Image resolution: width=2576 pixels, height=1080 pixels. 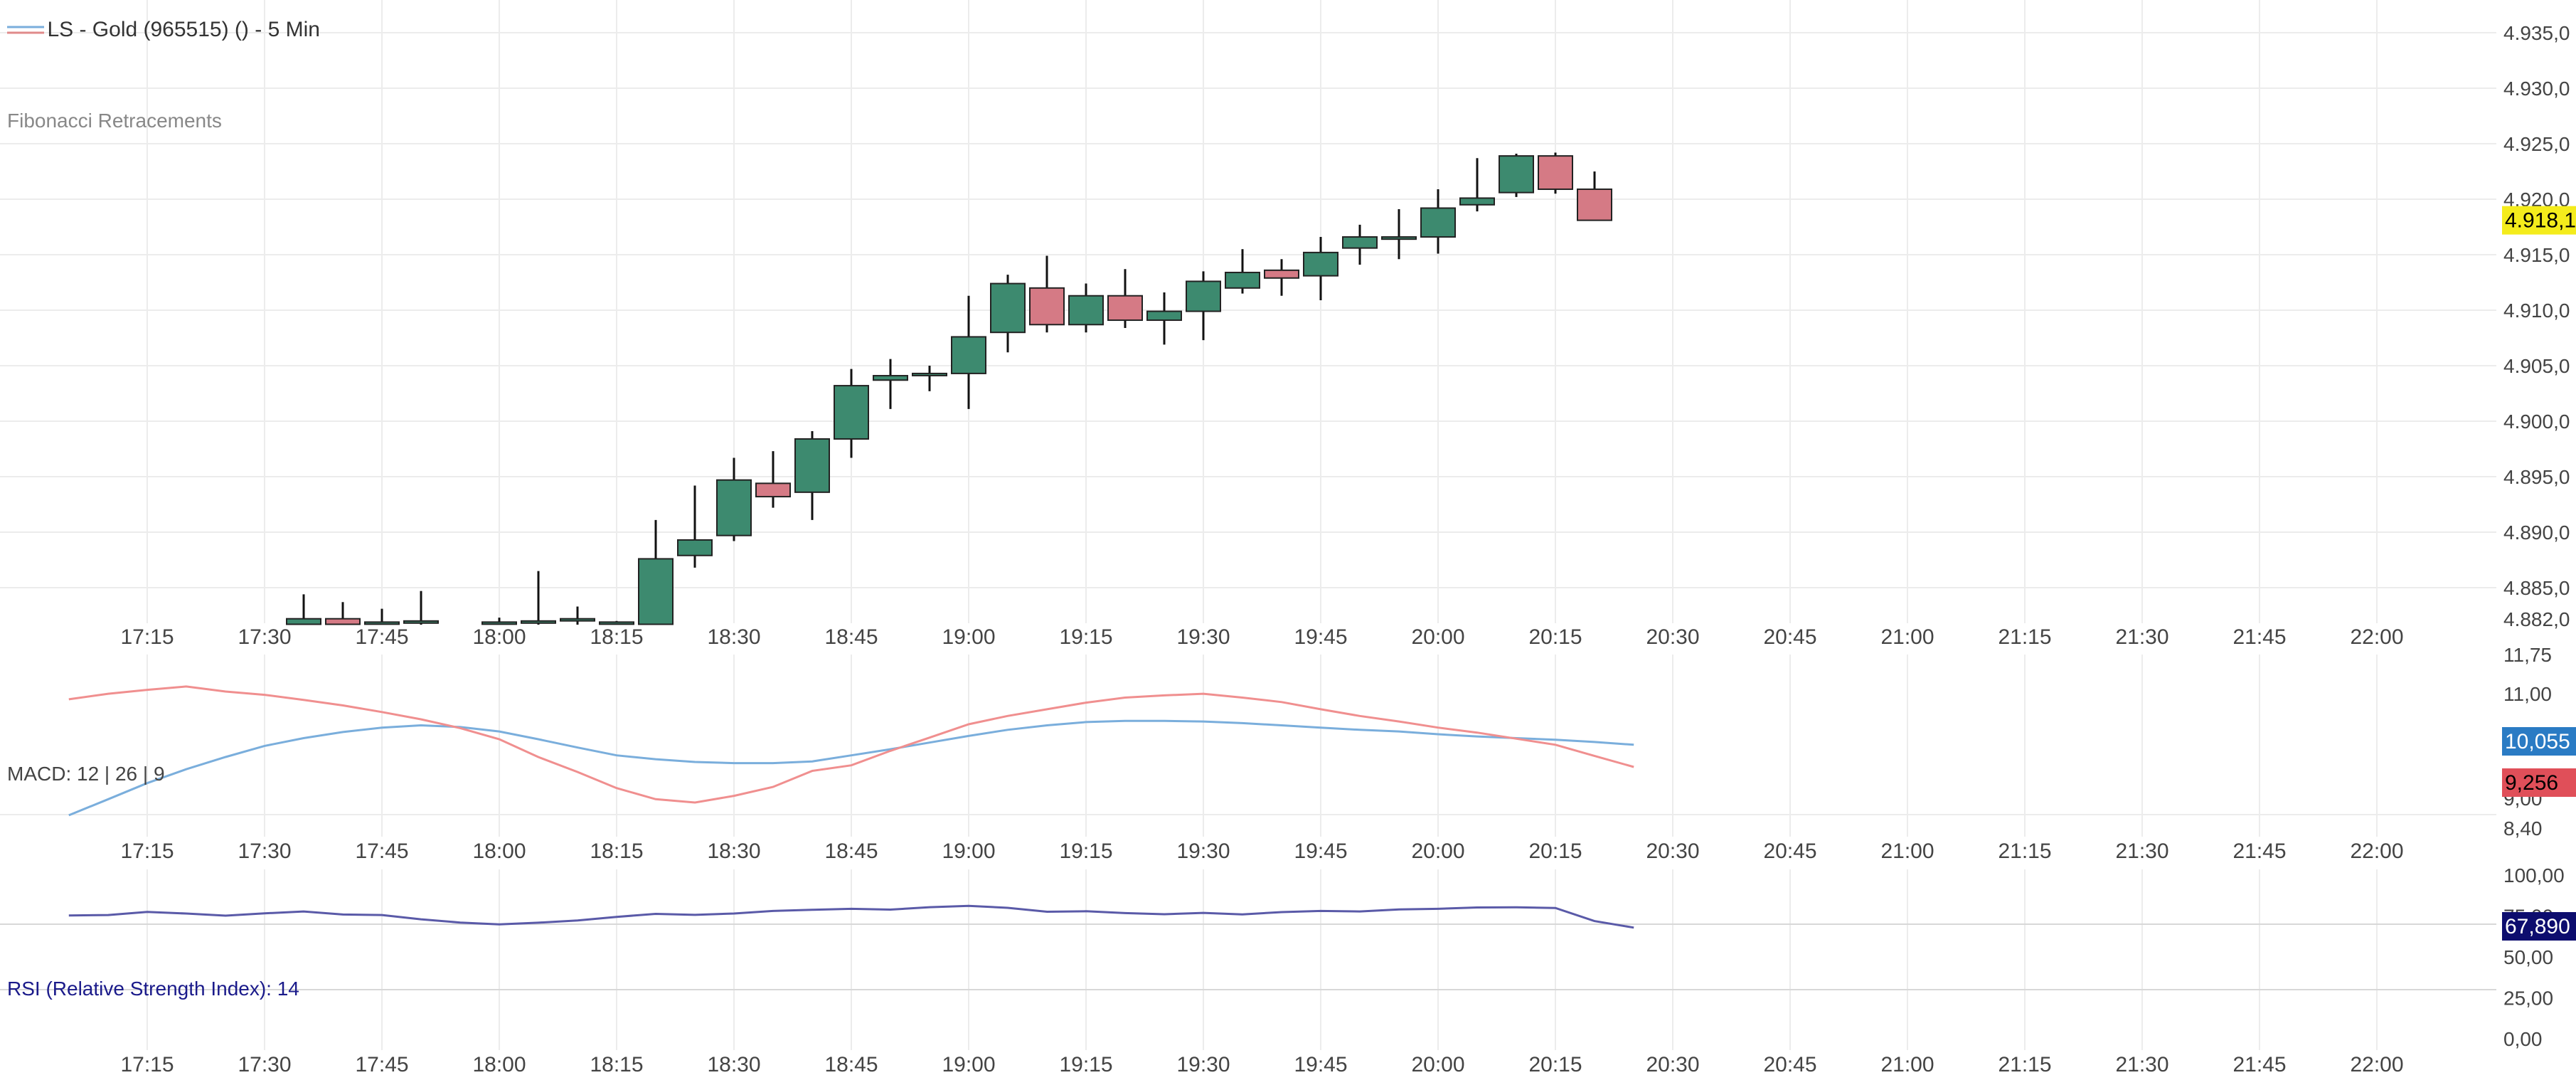 I want to click on rsi-time-label: 21:45, so click(x=2259, y=1064).